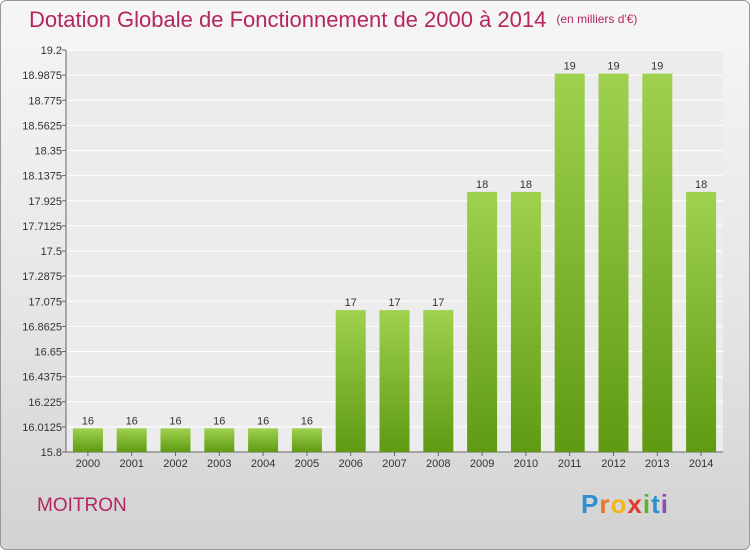 The width and height of the screenshot is (750, 550). Describe the element at coordinates (526, 464) in the screenshot. I see `x-tick-label: 2010` at that location.